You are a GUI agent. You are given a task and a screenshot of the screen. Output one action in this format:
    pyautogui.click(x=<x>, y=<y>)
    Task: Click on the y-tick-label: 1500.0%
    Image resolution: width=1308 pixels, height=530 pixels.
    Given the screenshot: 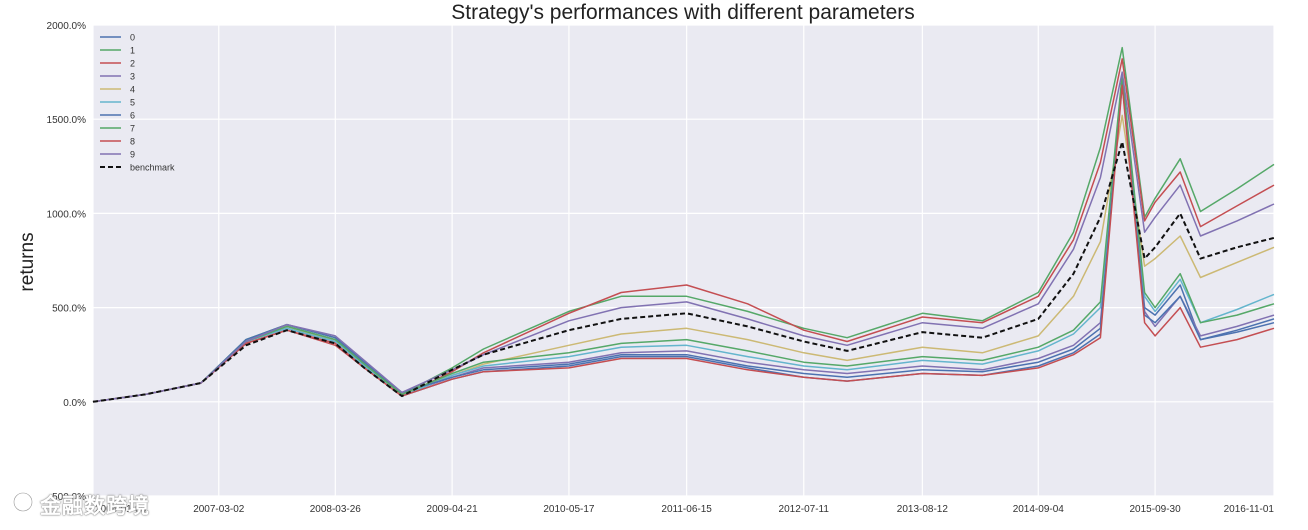 What is the action you would take?
    pyautogui.click(x=67, y=120)
    